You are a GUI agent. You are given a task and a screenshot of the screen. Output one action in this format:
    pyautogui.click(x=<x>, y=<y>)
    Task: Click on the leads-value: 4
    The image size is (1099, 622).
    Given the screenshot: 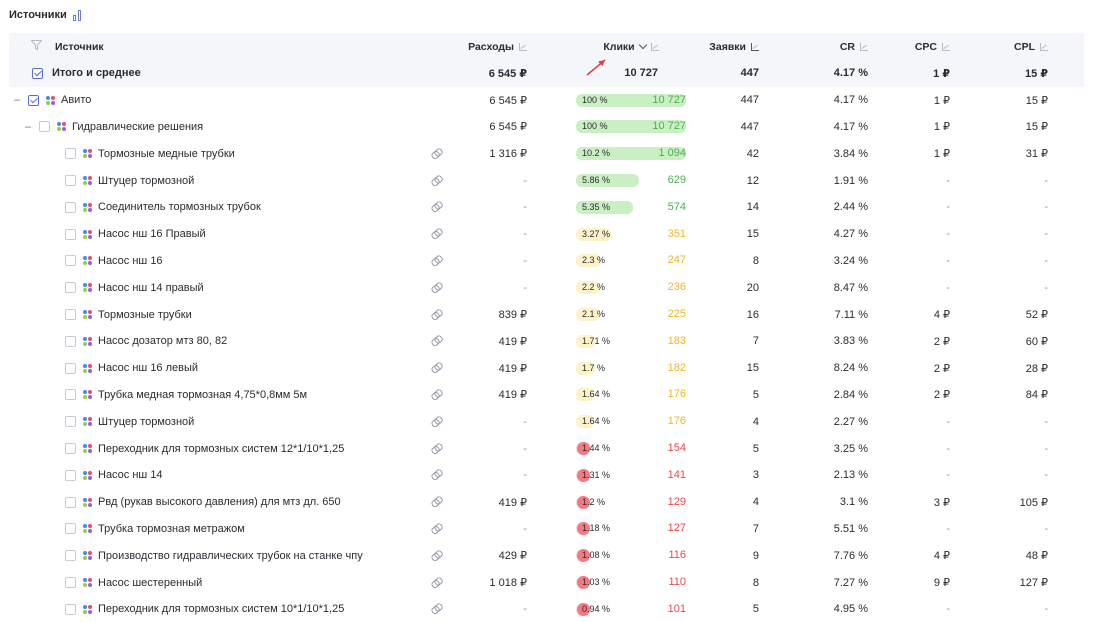 What is the action you would take?
    pyautogui.click(x=755, y=421)
    